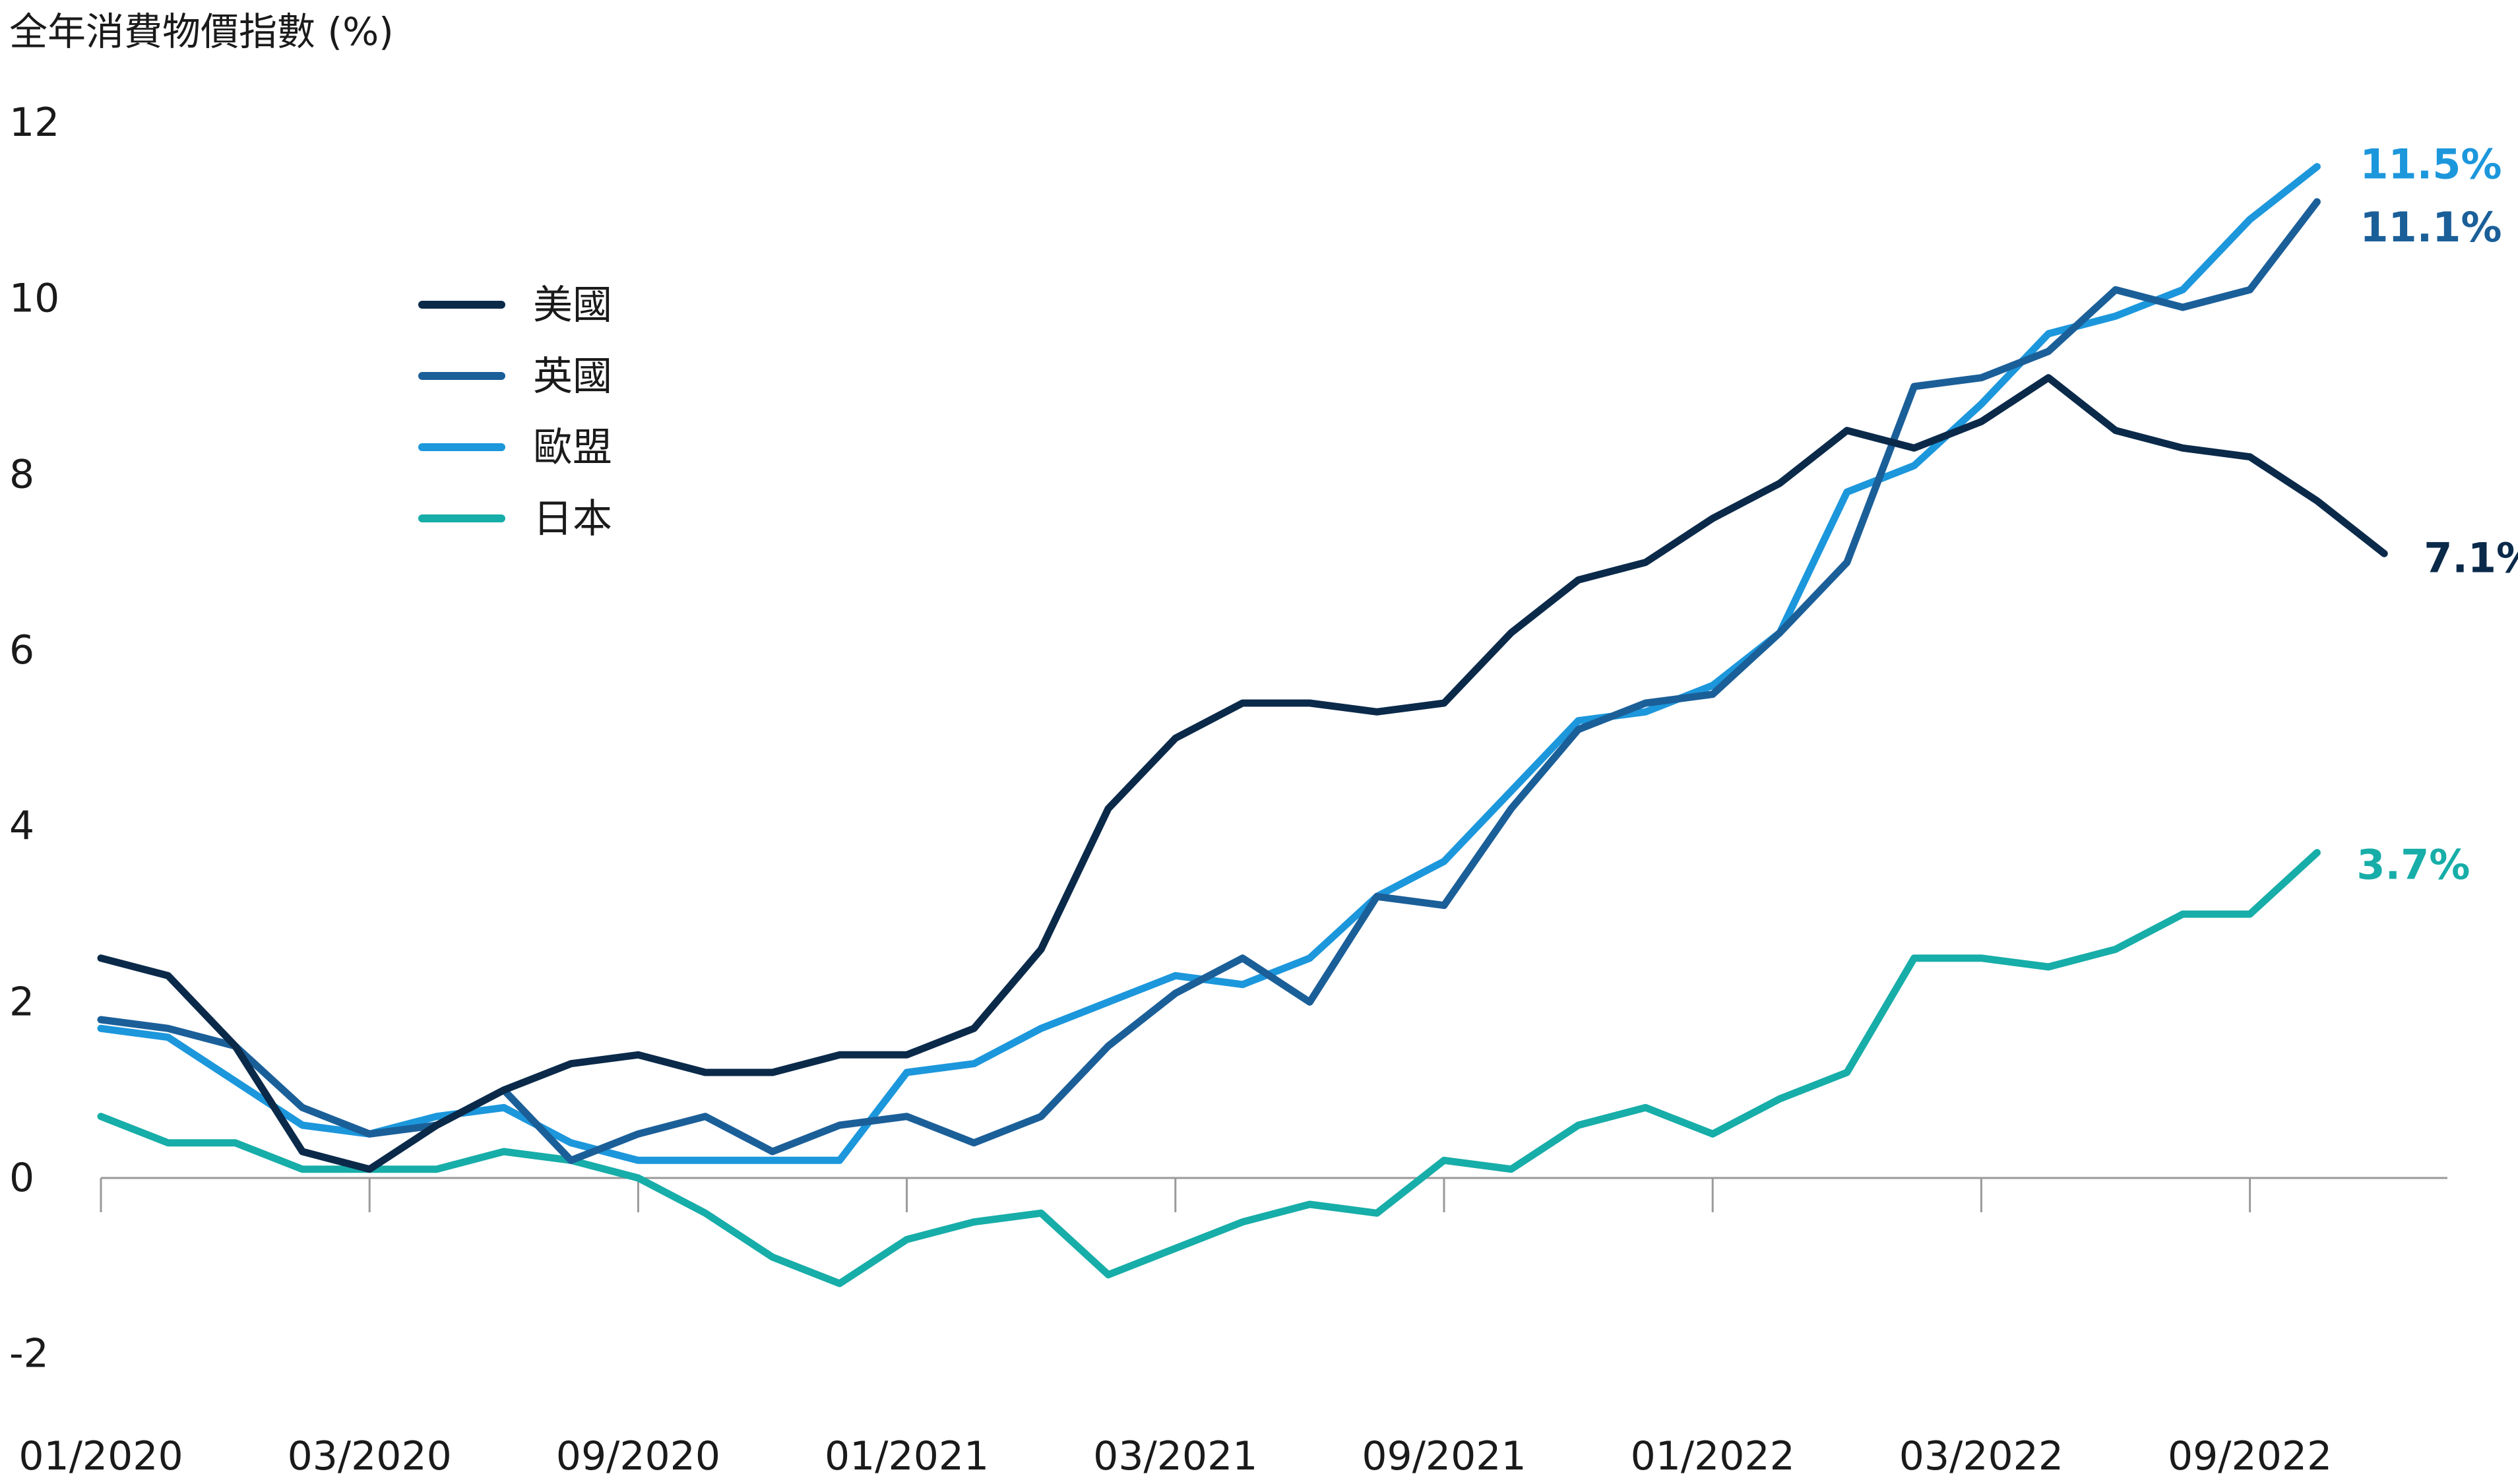 This screenshot has width=2518, height=1484. I want to click on y-tick-label: 2, so click(22, 1002).